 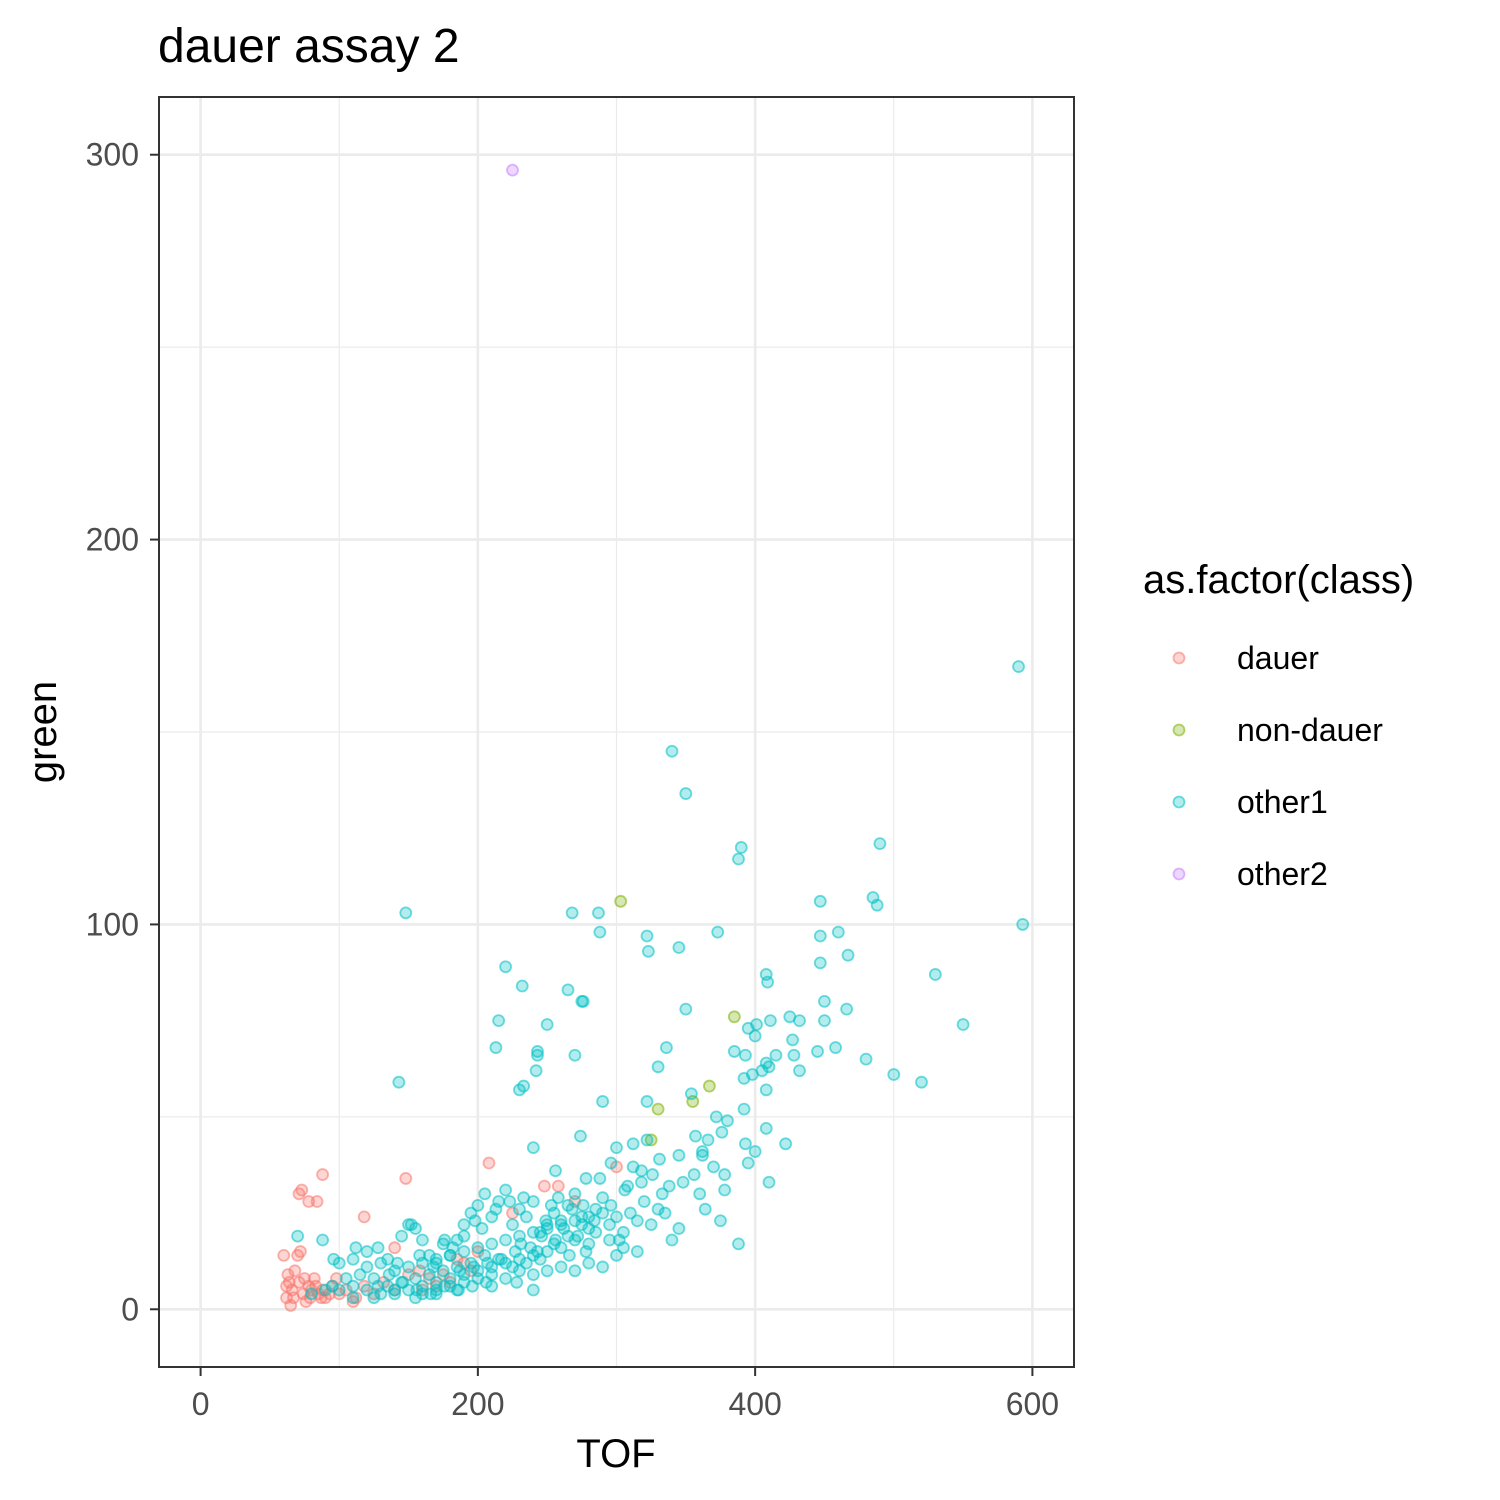 I want to click on legend-label-other1: other1, so click(x=1282, y=802).